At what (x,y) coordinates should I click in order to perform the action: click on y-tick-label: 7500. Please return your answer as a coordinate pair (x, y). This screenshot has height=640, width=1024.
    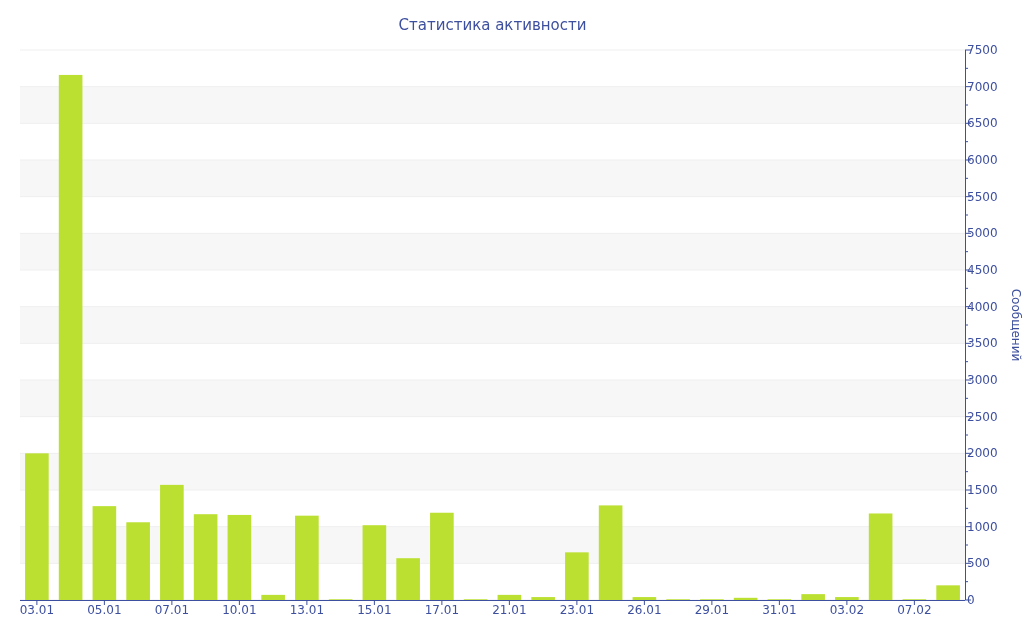
    Looking at the image, I should click on (982, 50).